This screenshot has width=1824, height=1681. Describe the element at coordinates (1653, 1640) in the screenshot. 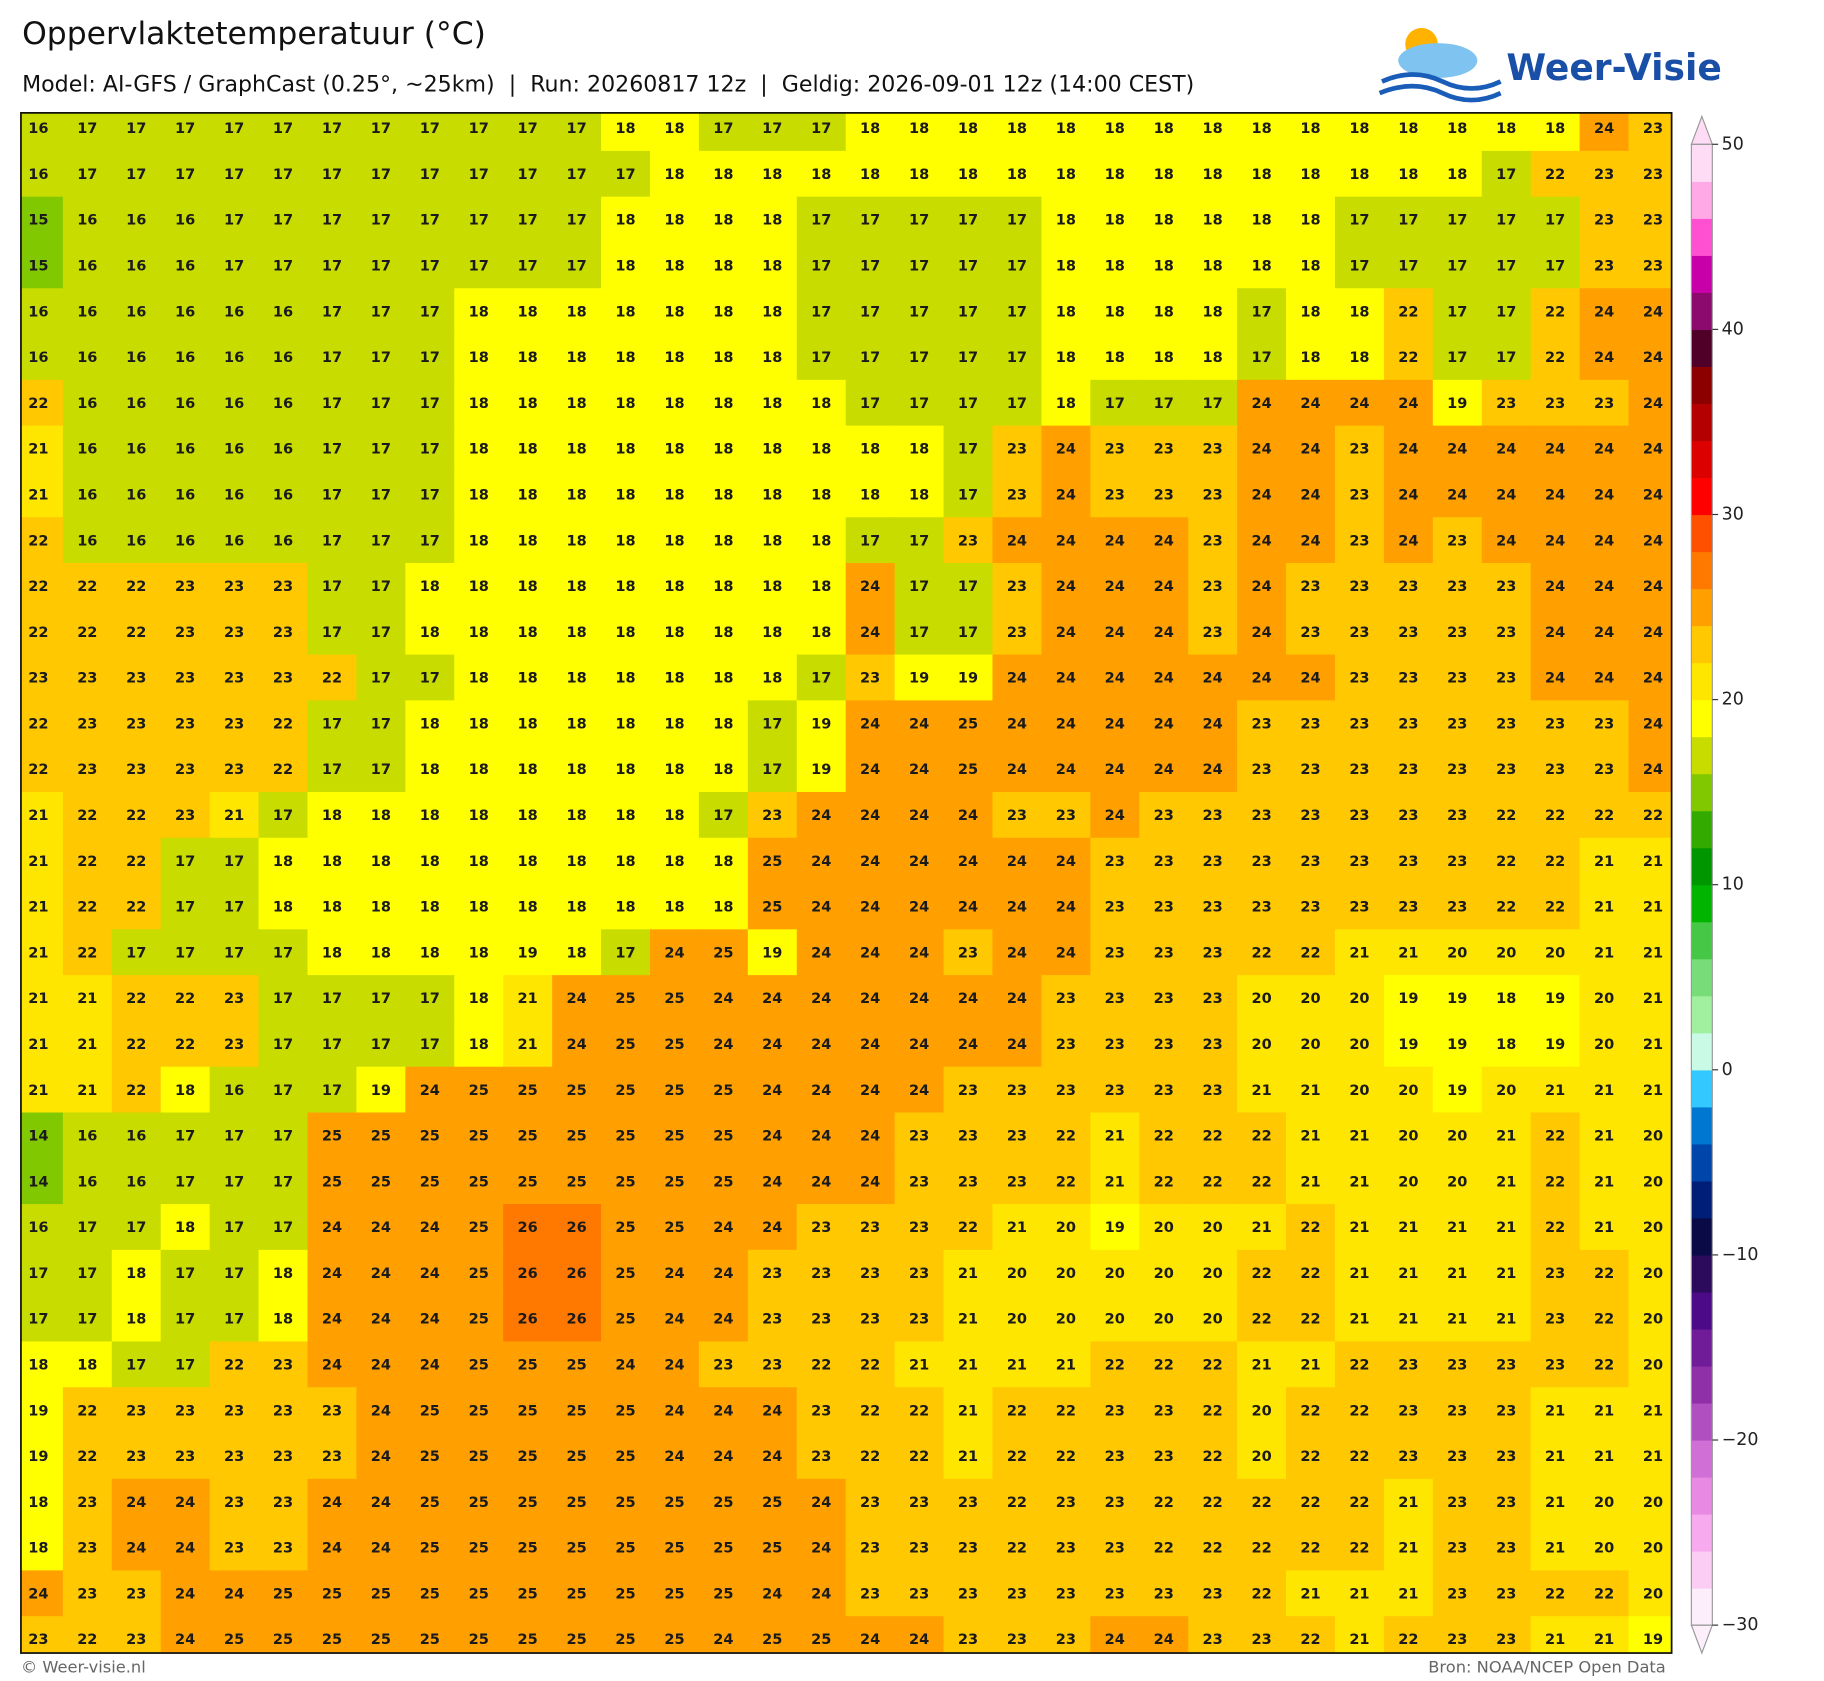

I see `temperature-label: 19` at that location.